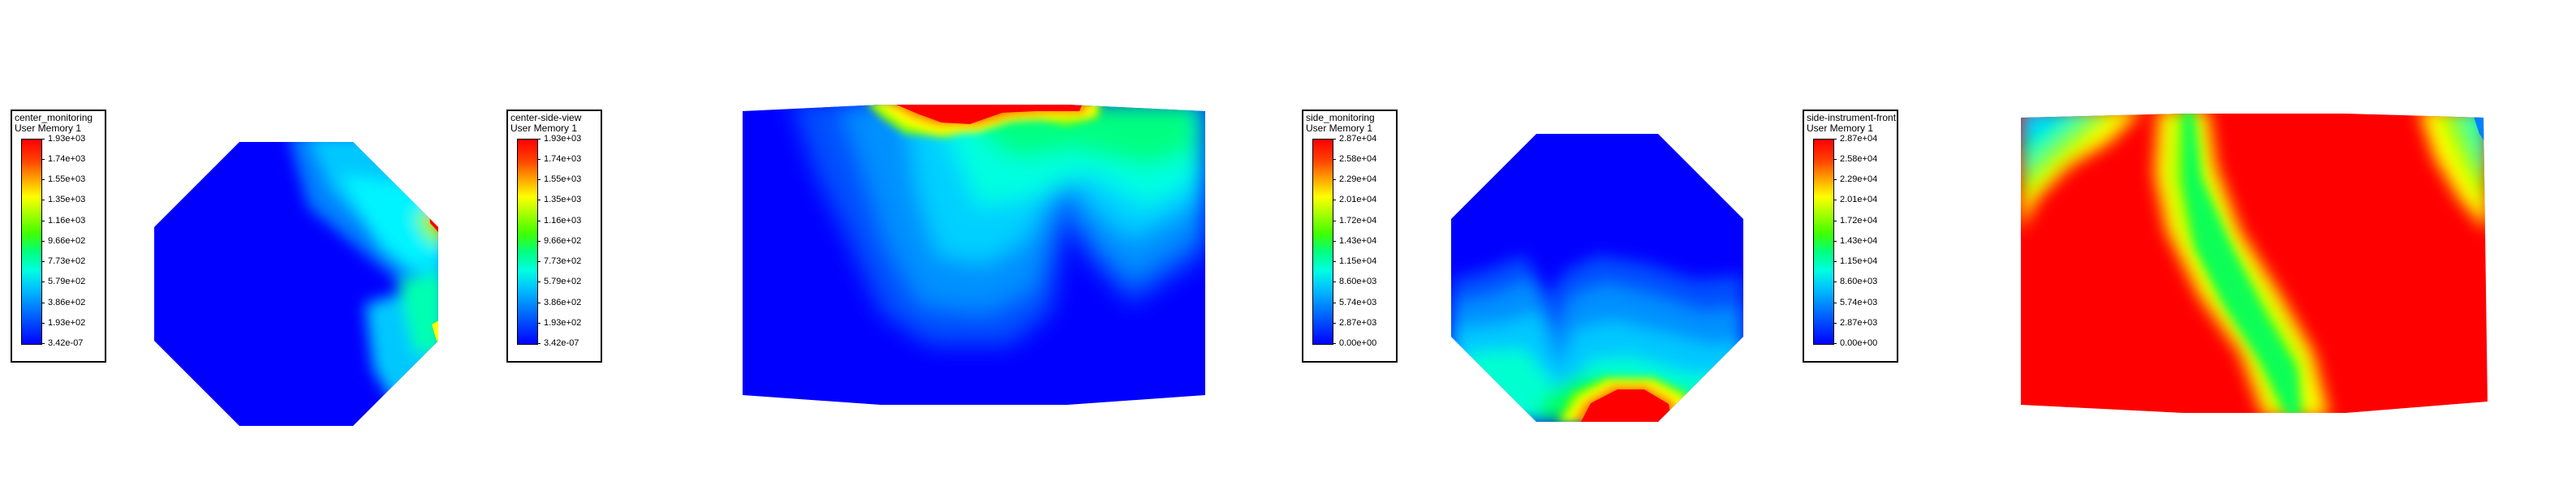  What do you see at coordinates (1340, 117) in the screenshot?
I see `legend-title: side_monitoring` at bounding box center [1340, 117].